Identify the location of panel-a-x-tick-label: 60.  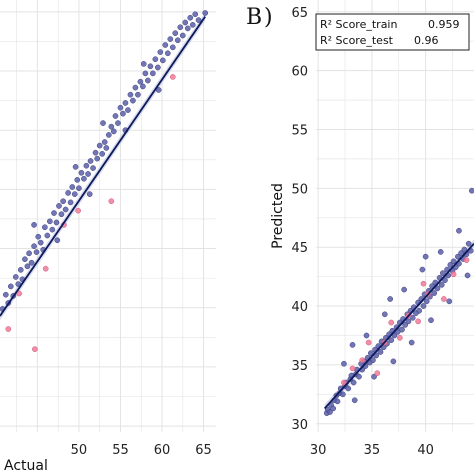
(162, 450).